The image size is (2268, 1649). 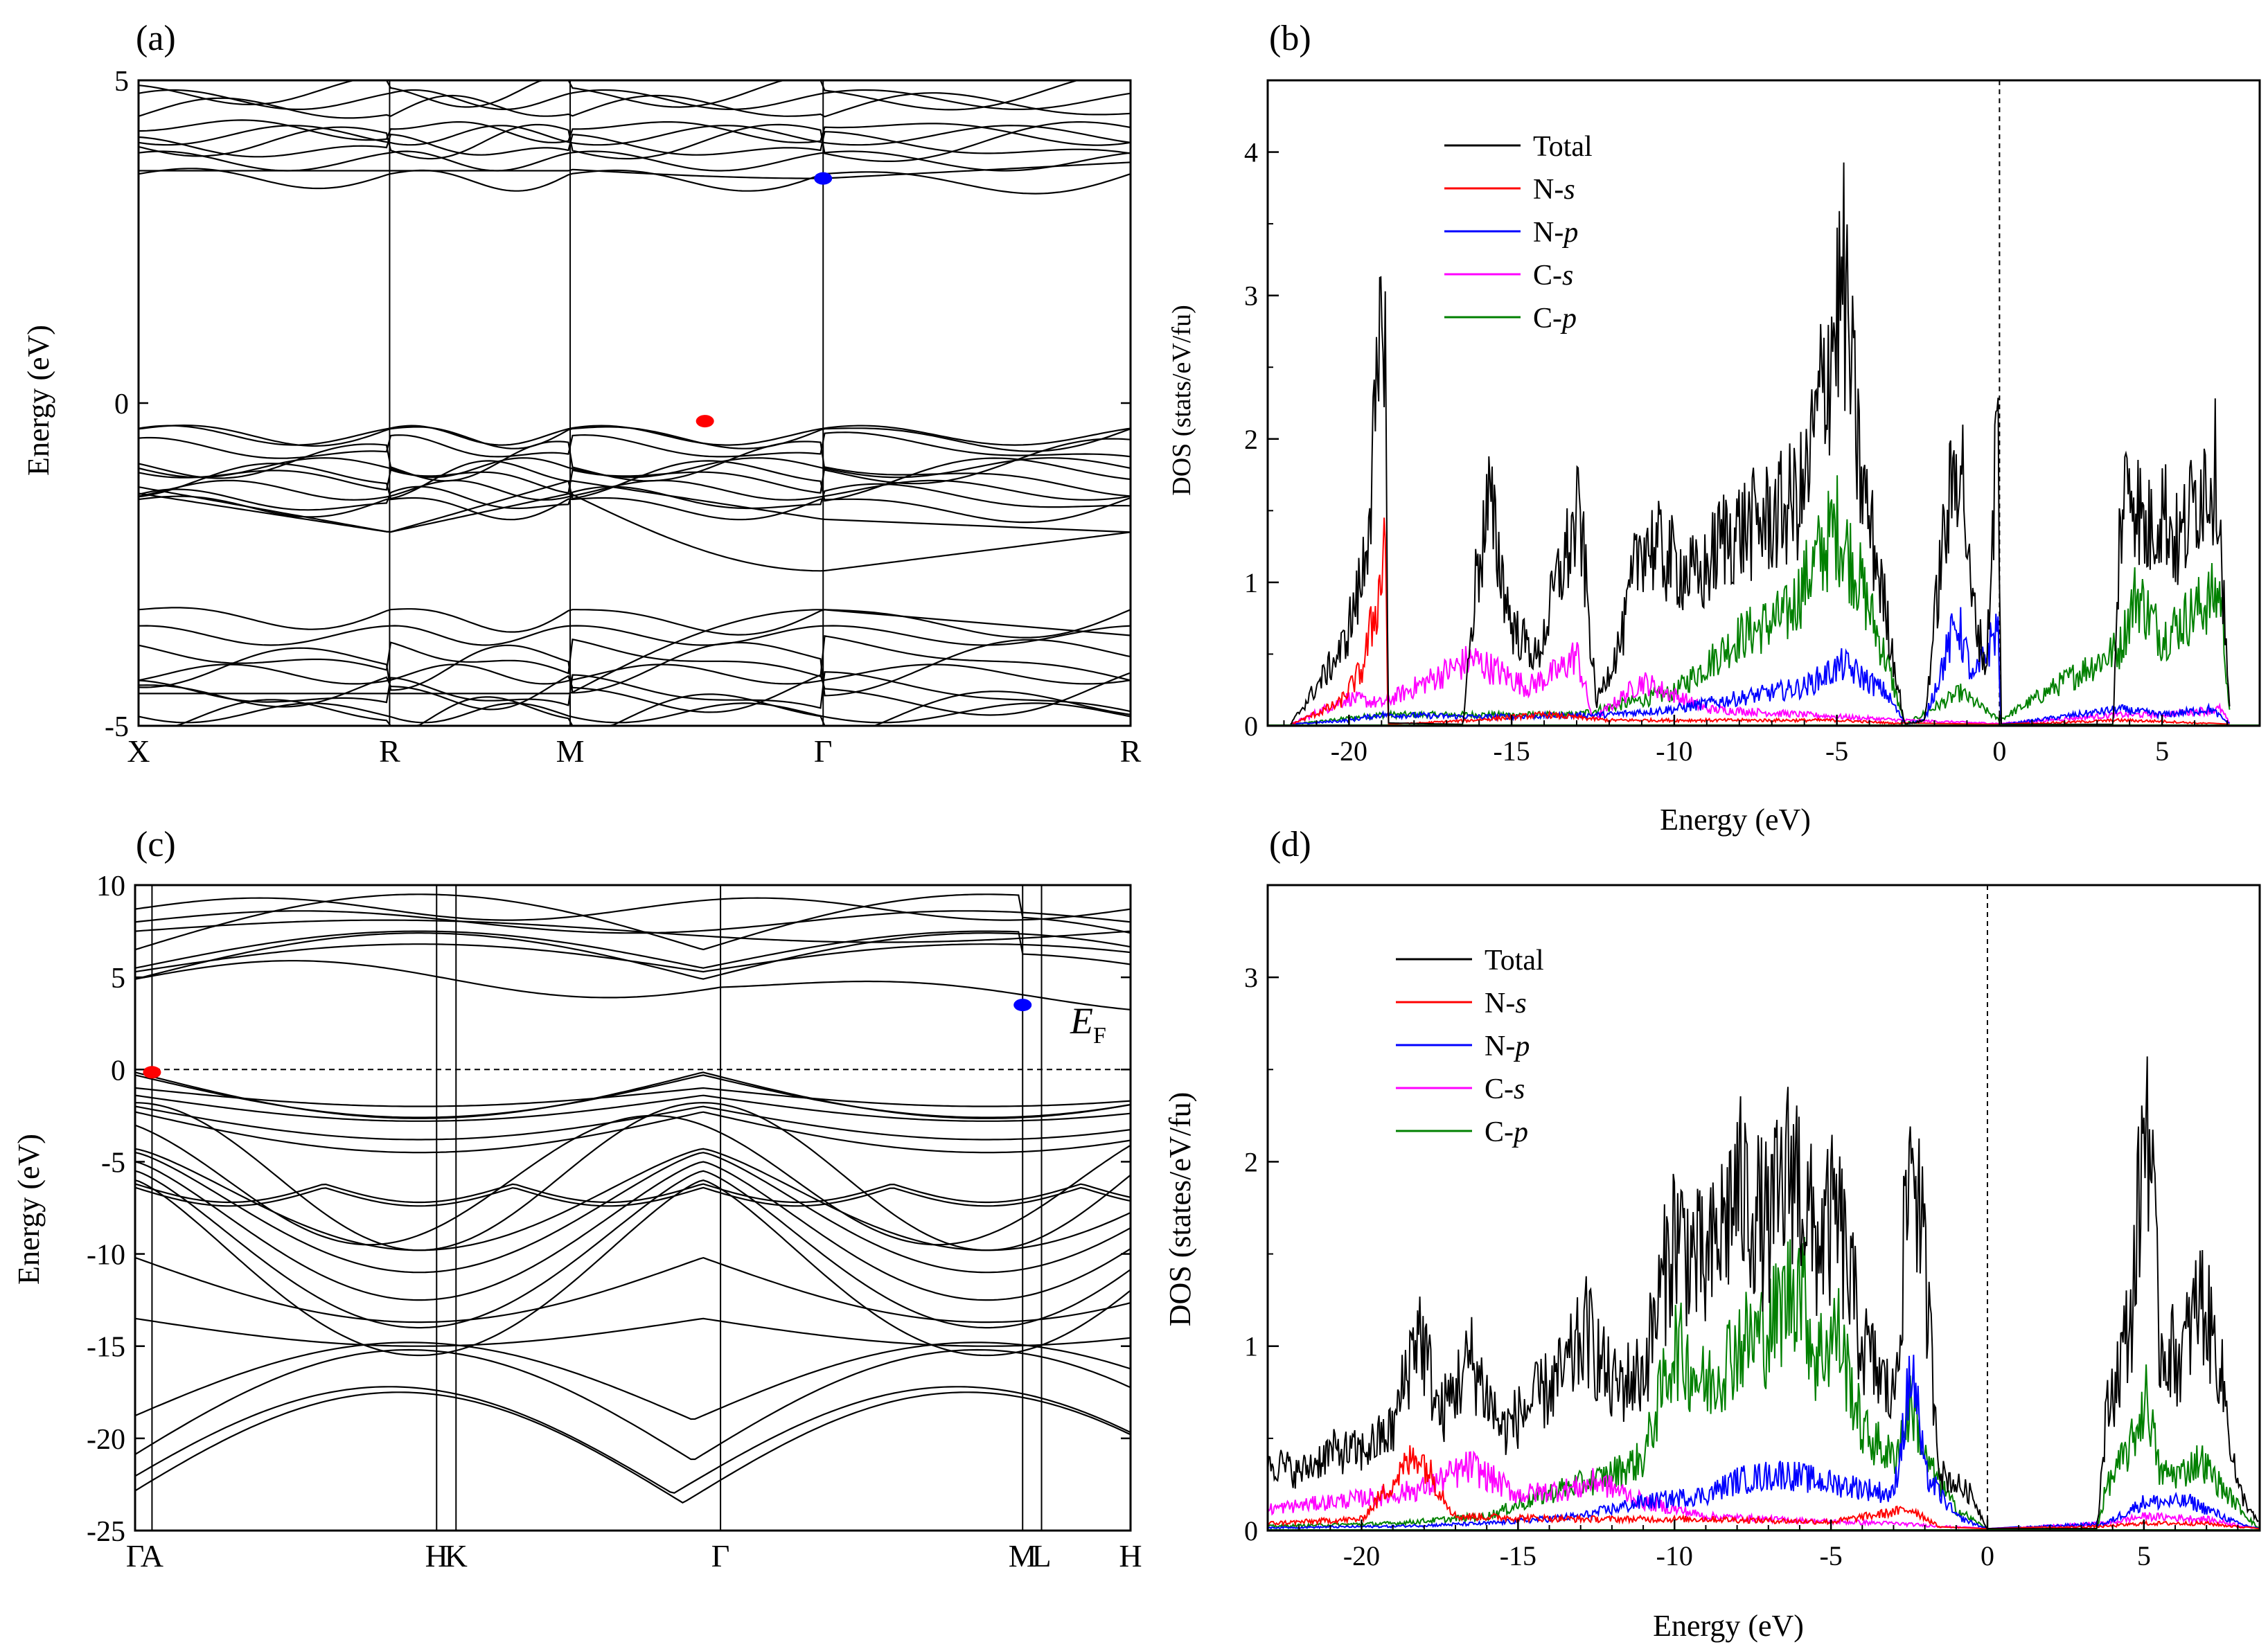 I want to click on k-point-label: K, so click(x=456, y=1556).